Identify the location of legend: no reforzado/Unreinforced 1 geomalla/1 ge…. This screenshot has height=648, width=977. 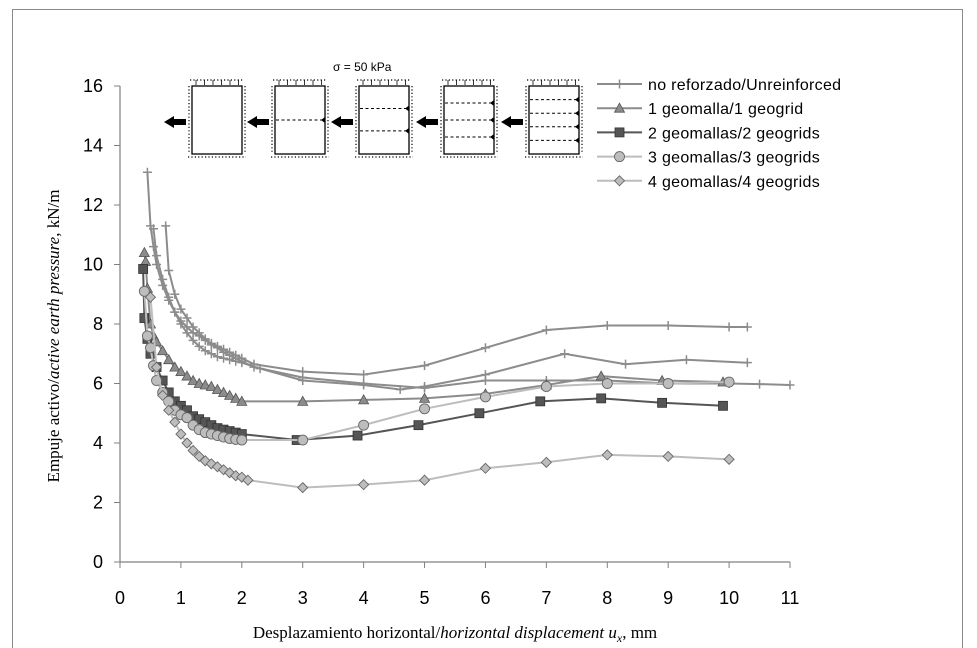
(719, 134).